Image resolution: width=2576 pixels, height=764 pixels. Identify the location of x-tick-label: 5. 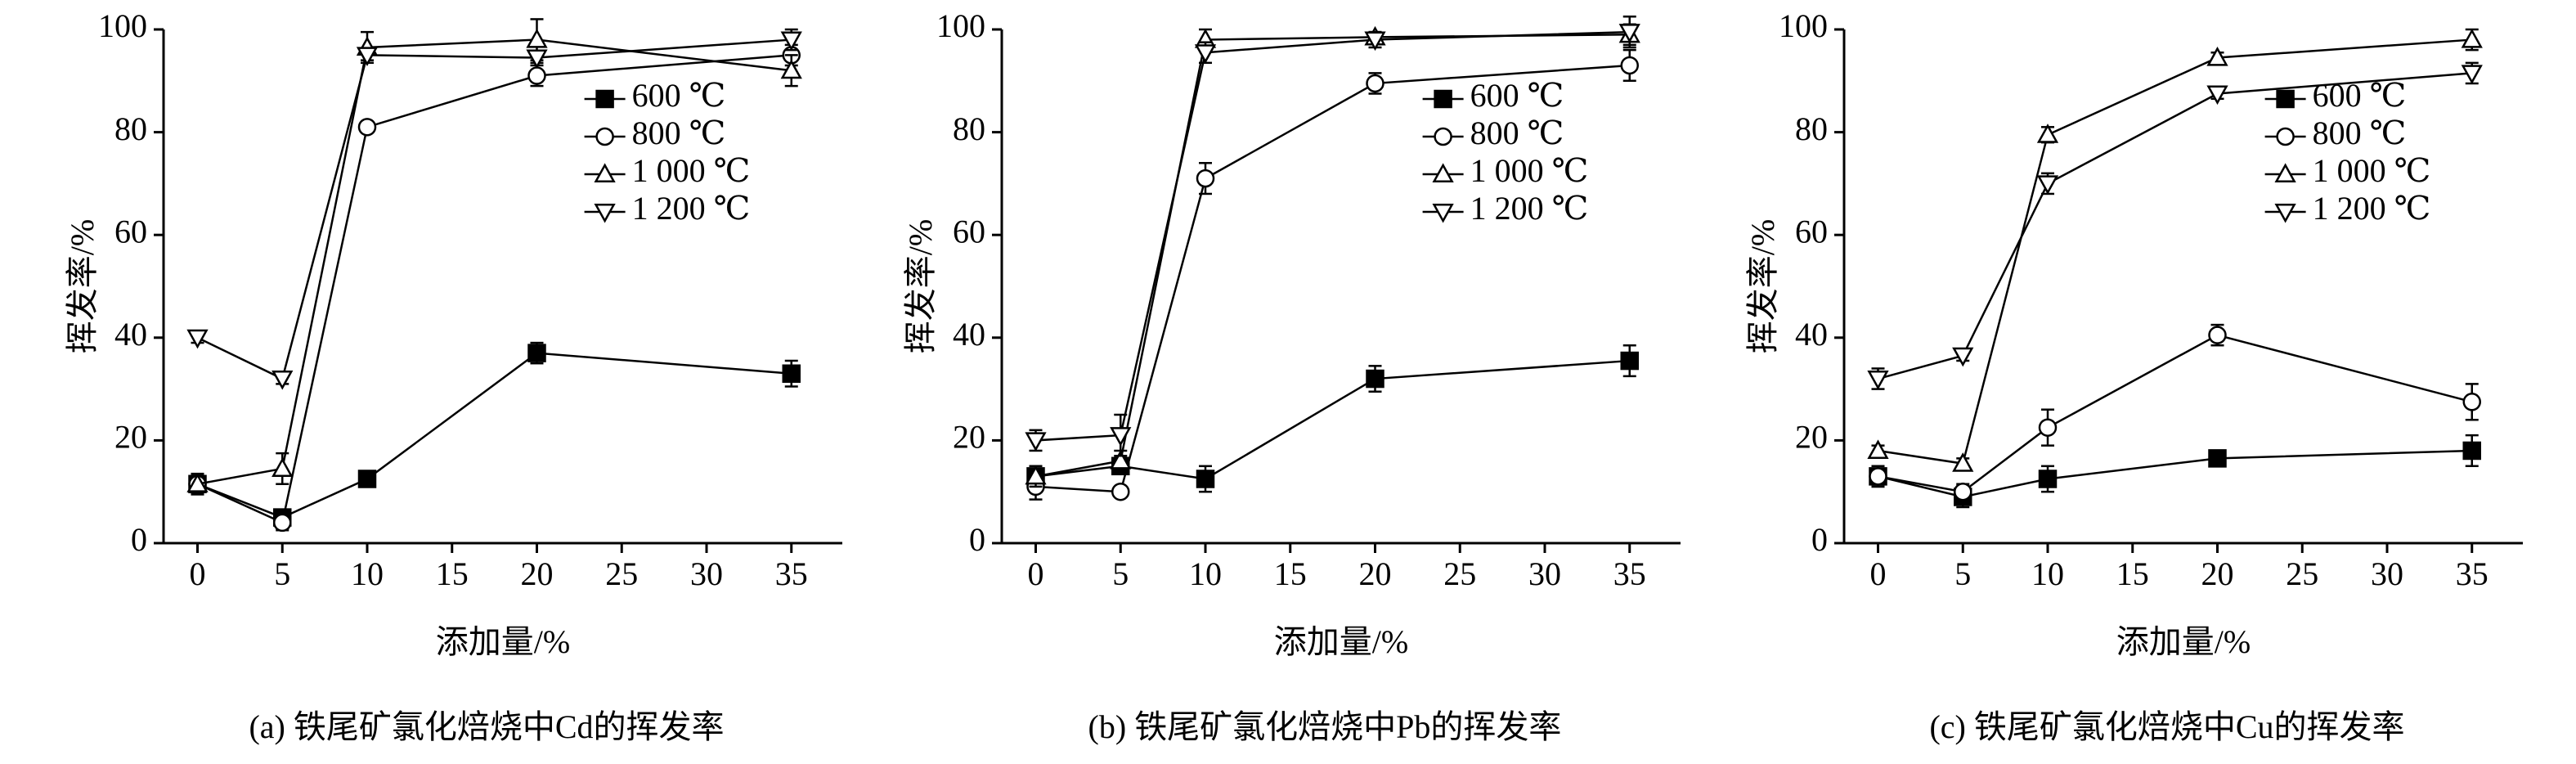
(282, 573).